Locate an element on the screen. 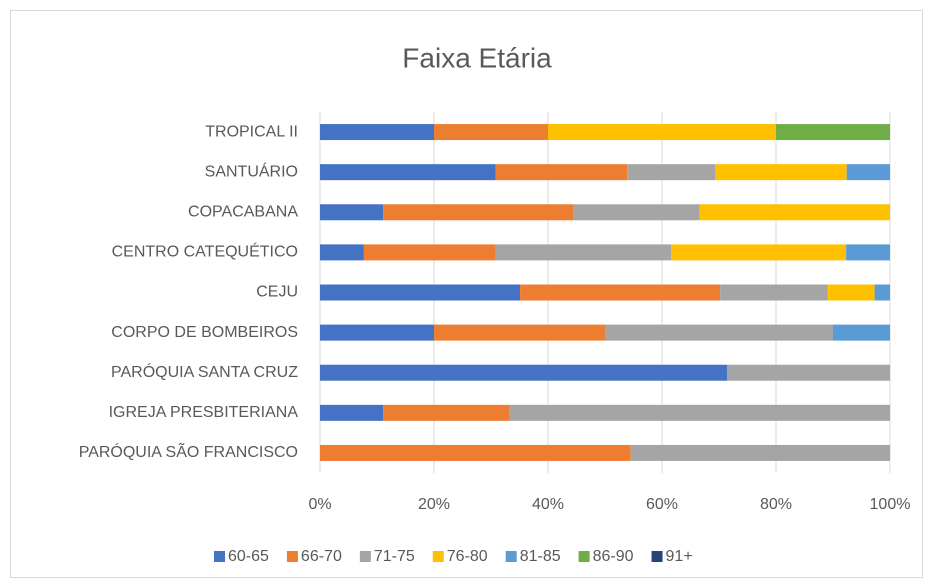 The height and width of the screenshot is (588, 933). legend-label: 66-70 is located at coordinates (321, 556).